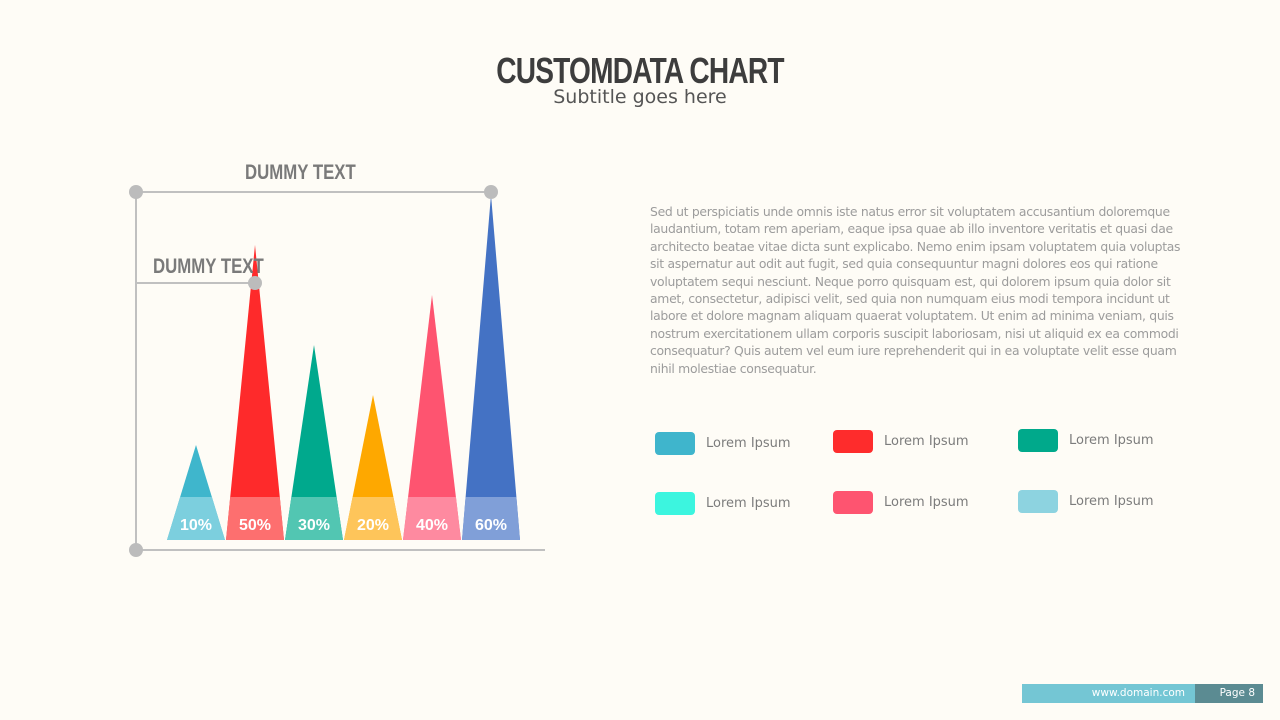 The image size is (1280, 720). What do you see at coordinates (208, 266) in the screenshot?
I see `annotation-callout: DUMMY TEXT` at bounding box center [208, 266].